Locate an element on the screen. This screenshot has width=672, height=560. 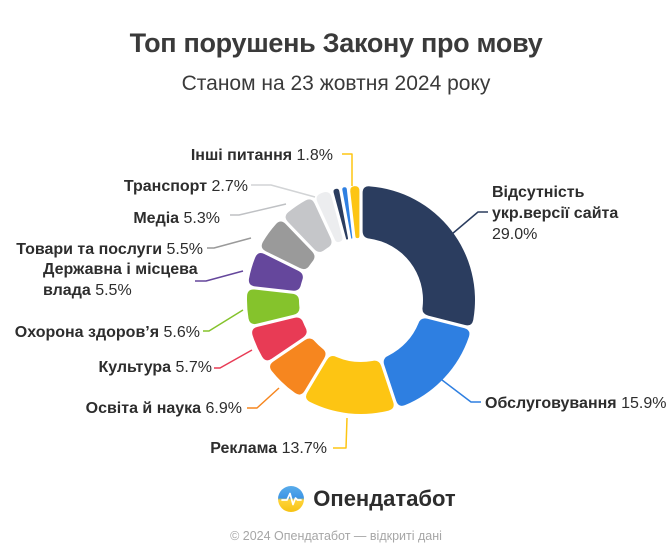
slice-name: Транспорт is located at coordinates (165, 186).